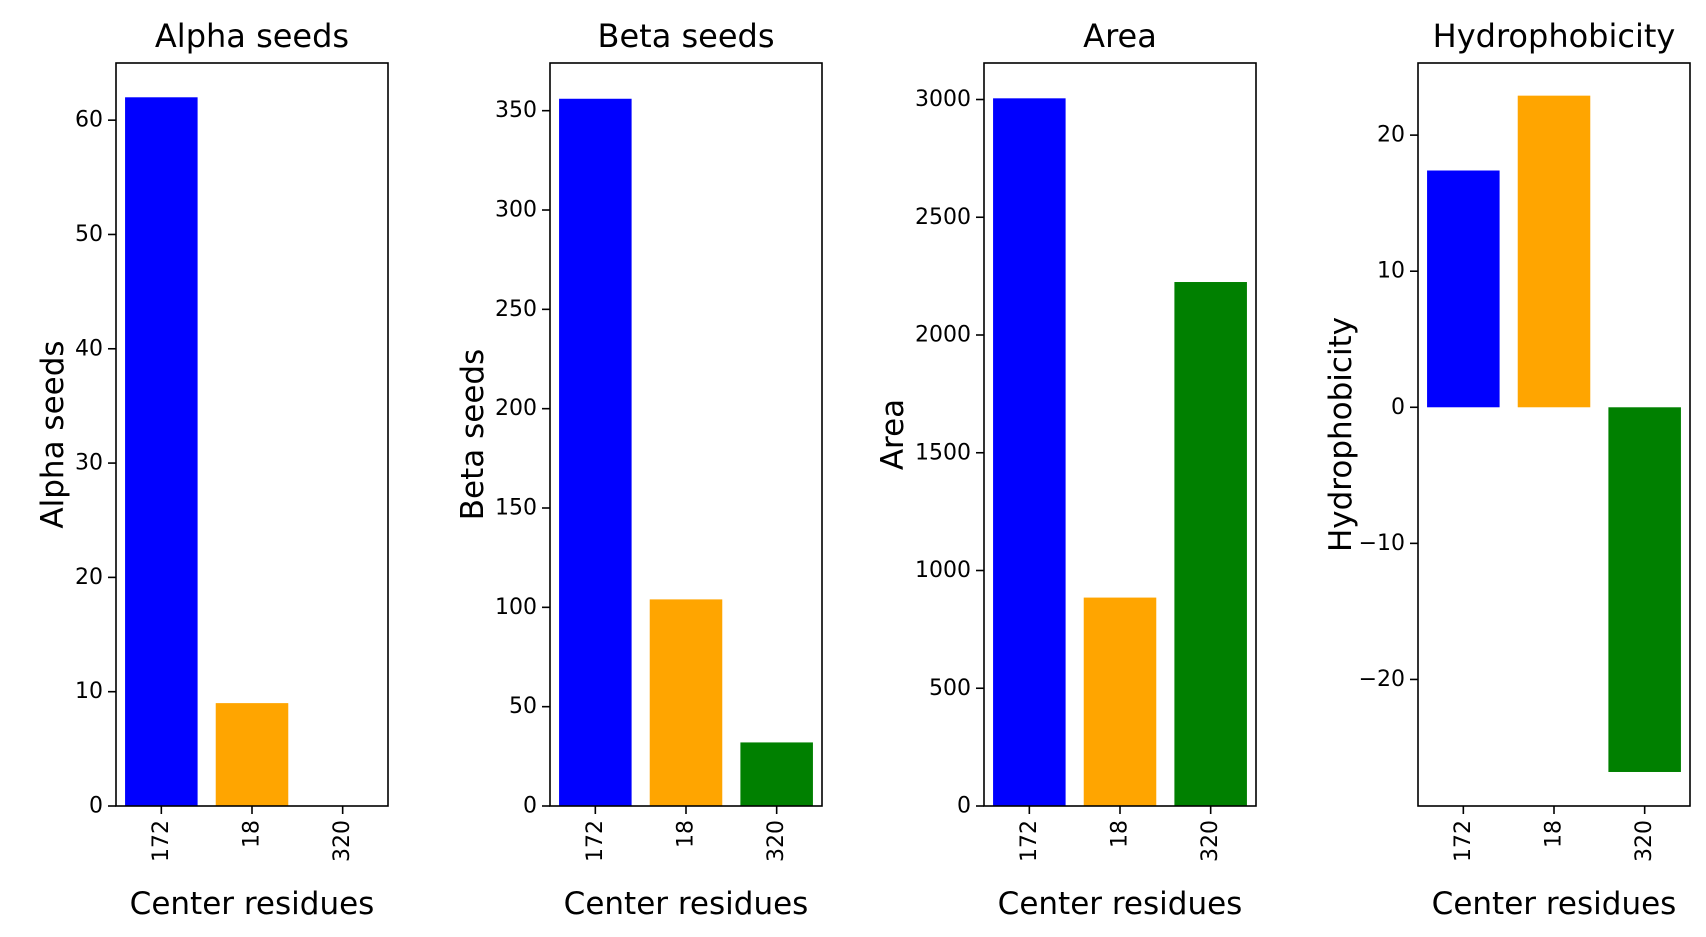 The width and height of the screenshot is (1706, 937). Describe the element at coordinates (473, 434) in the screenshot. I see `y-axis-label: Beta seeds` at that location.